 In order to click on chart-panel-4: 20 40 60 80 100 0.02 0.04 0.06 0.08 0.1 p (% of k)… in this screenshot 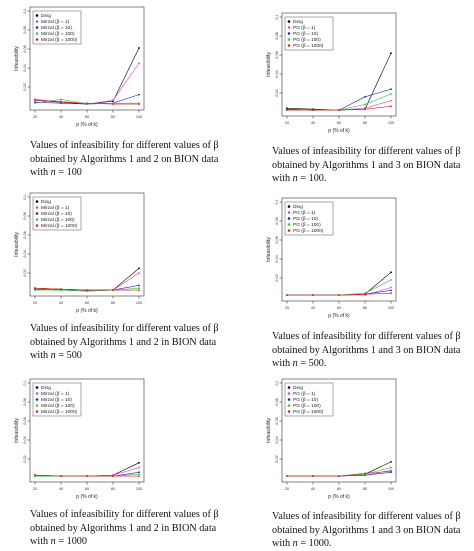, I will do `click(329, 258)`.